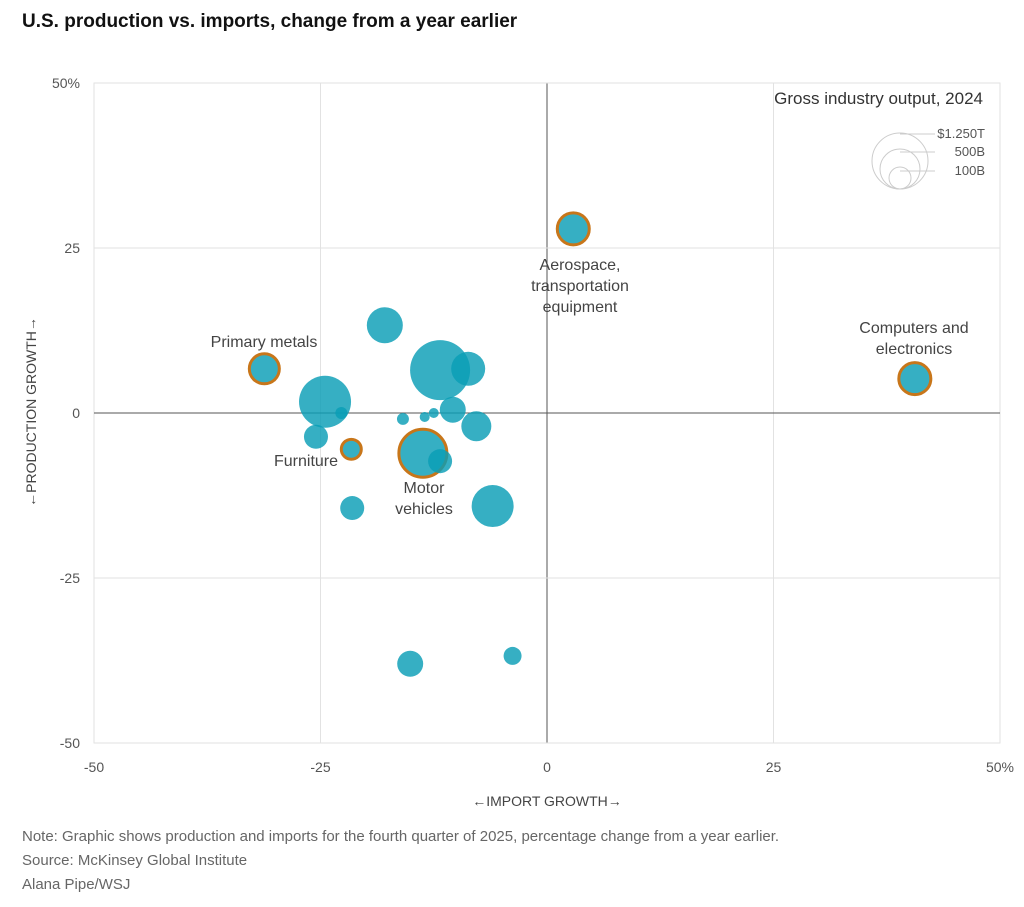  Describe the element at coordinates (66, 83) in the screenshot. I see `y-tick-label: 50%` at that location.